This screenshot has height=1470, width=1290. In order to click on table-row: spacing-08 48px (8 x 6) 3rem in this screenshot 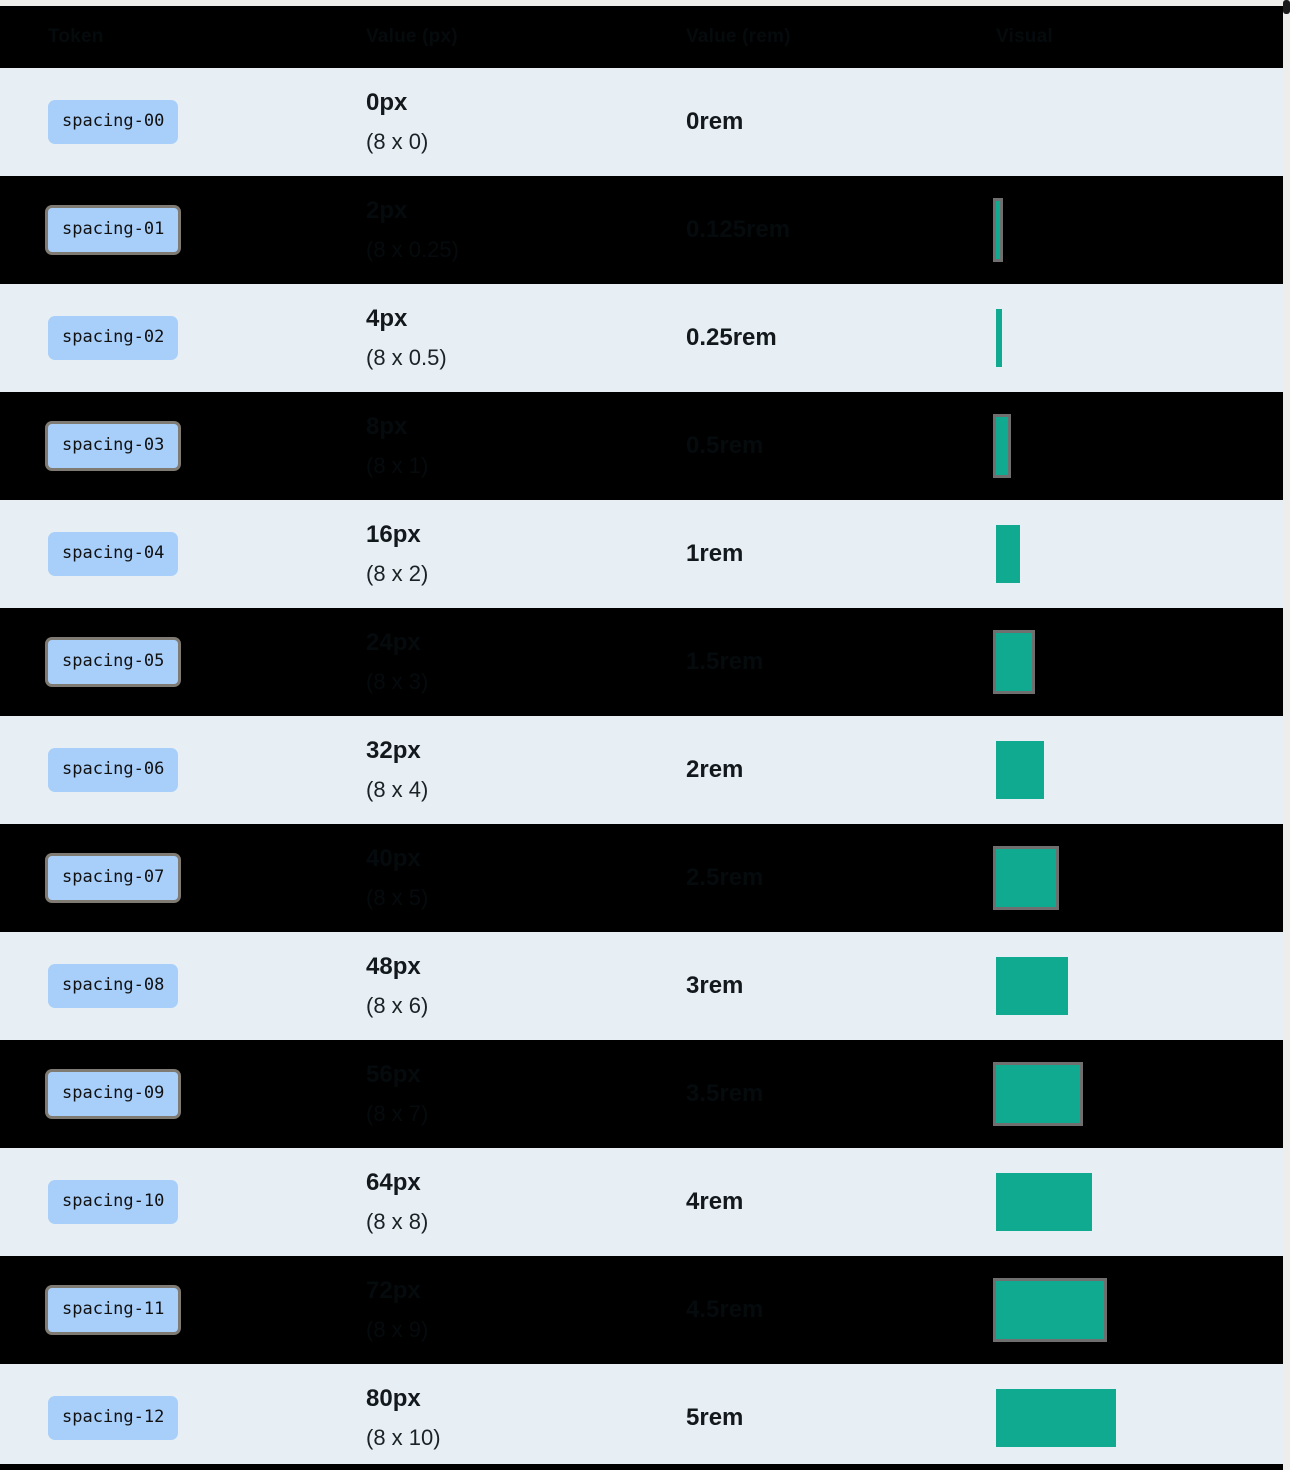, I will do `click(641, 986)`.